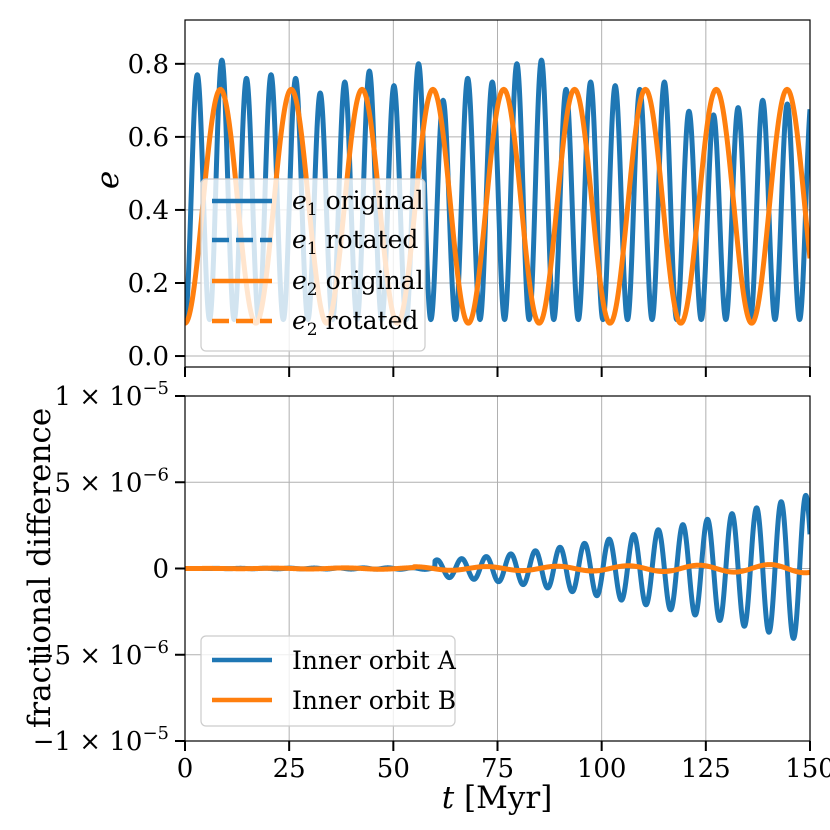  What do you see at coordinates (374, 700) in the screenshot?
I see `legend-label-inner-orbit-b: Inner orbit B` at bounding box center [374, 700].